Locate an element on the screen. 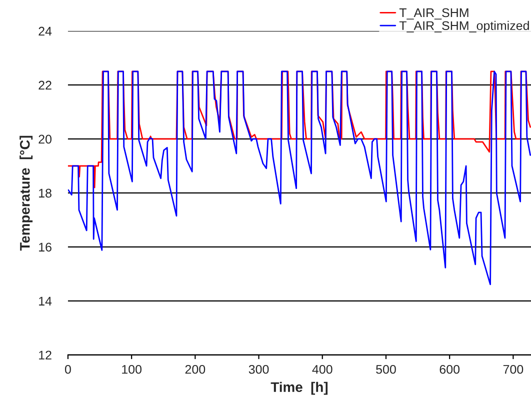 The image size is (531, 419). y-tick-label: 12 is located at coordinates (45, 355).